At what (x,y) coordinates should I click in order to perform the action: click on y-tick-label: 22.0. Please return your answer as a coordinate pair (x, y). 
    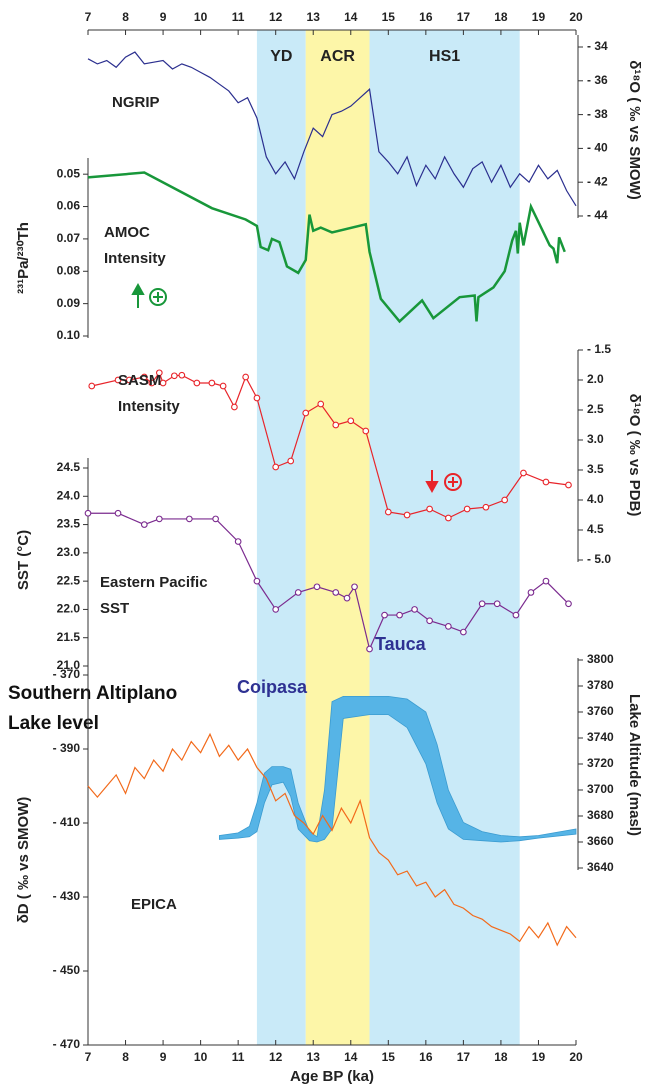
    Looking at the image, I should click on (69, 609).